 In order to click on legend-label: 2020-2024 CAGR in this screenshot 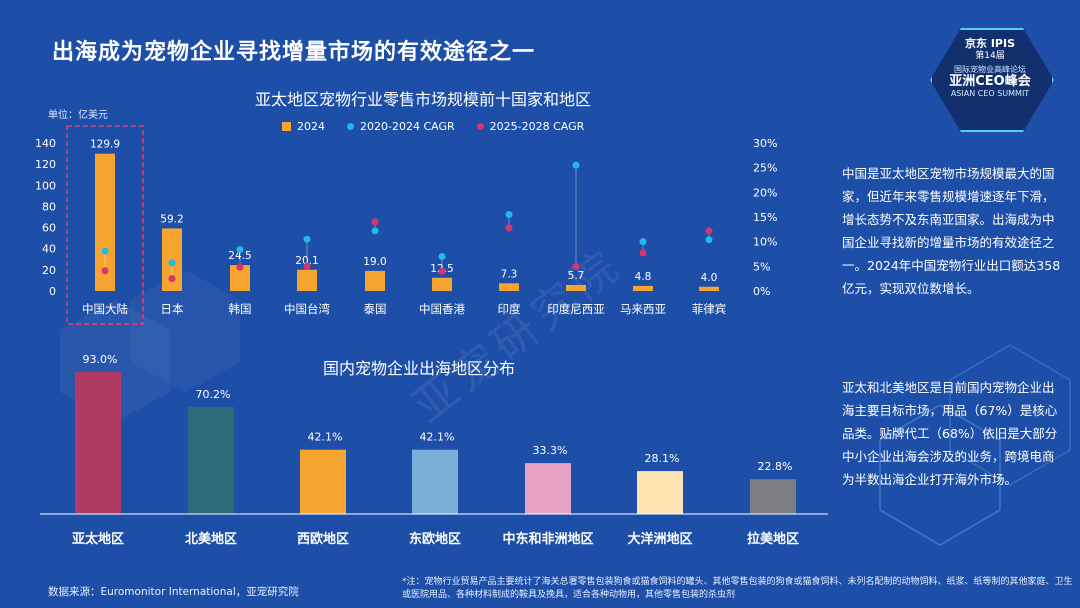, I will do `click(407, 126)`.